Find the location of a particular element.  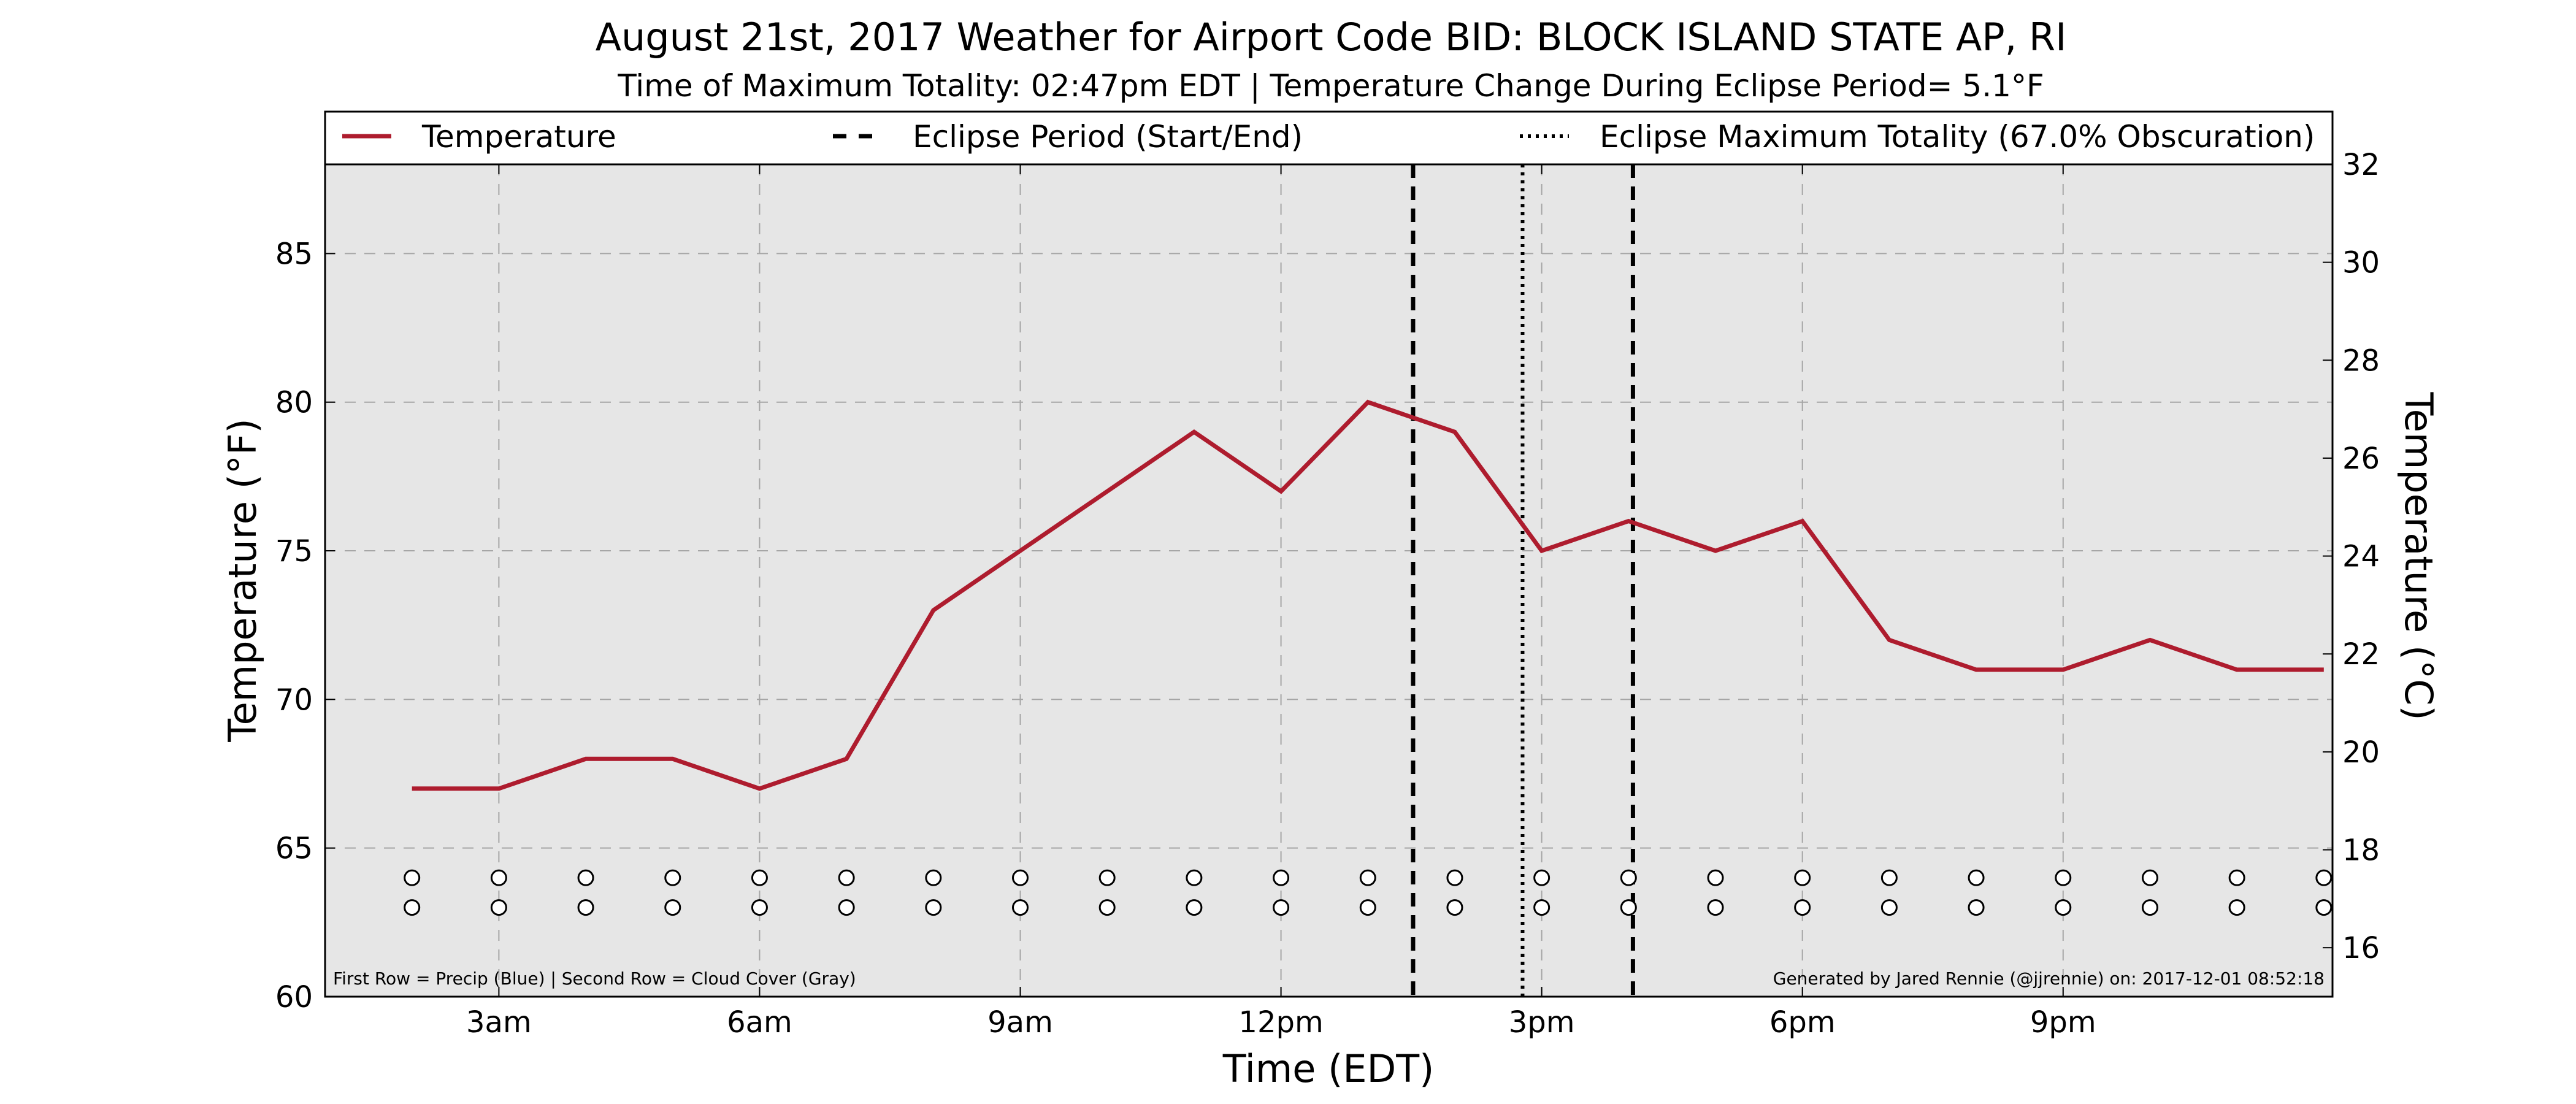

y-right-tick-label: 18 is located at coordinates (2361, 851).